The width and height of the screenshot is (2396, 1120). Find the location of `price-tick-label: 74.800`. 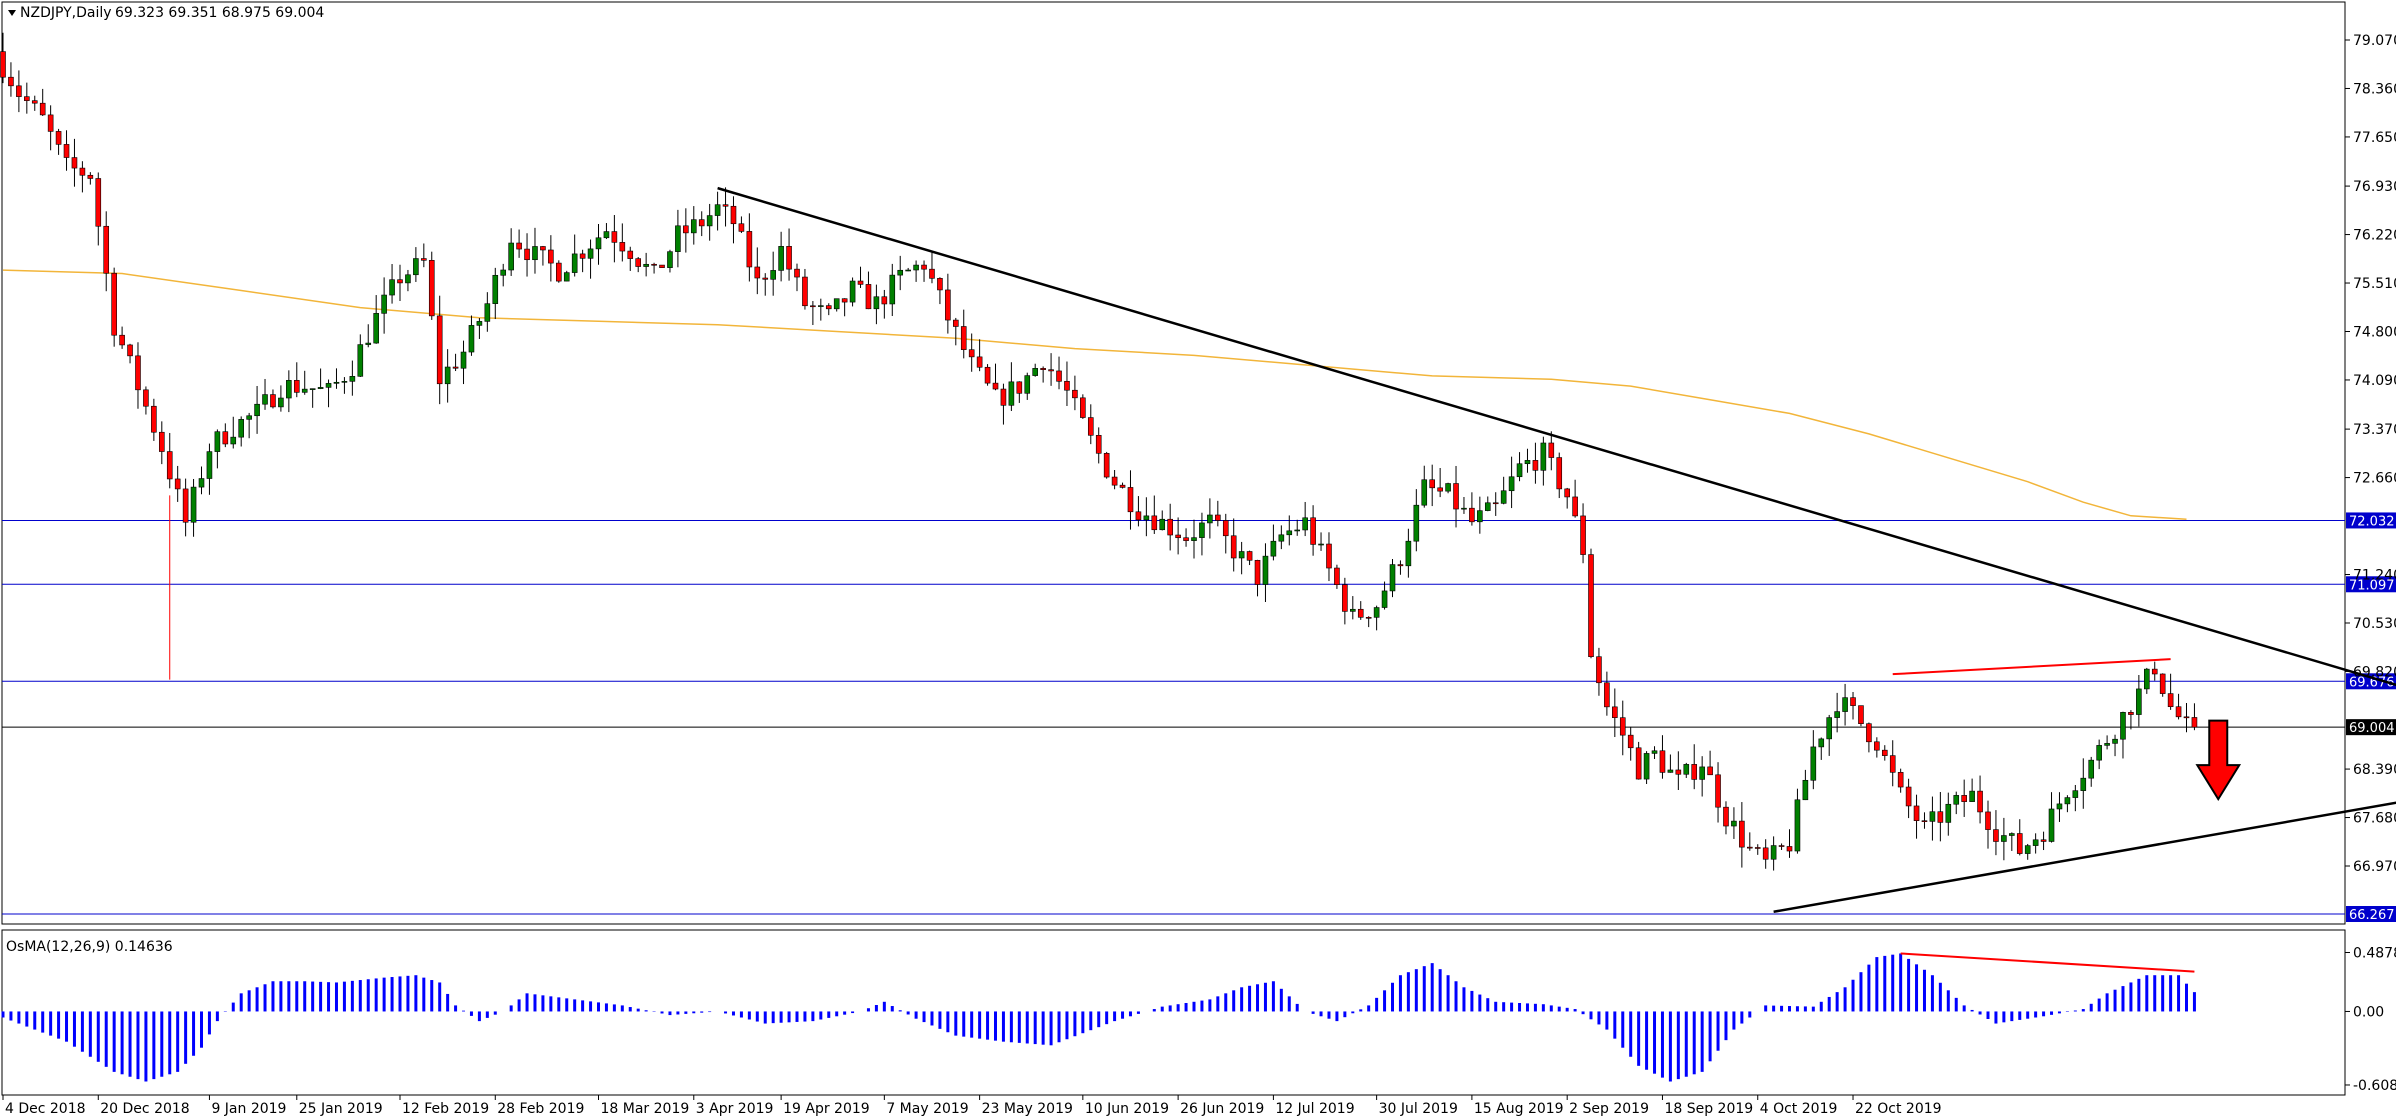

price-tick-label: 74.800 is located at coordinates (2374, 332).